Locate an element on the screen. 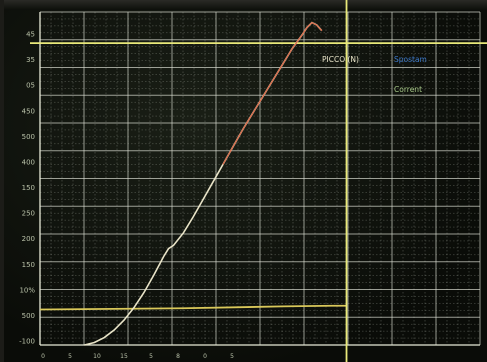  legend-label: Spostam is located at coordinates (410, 59).